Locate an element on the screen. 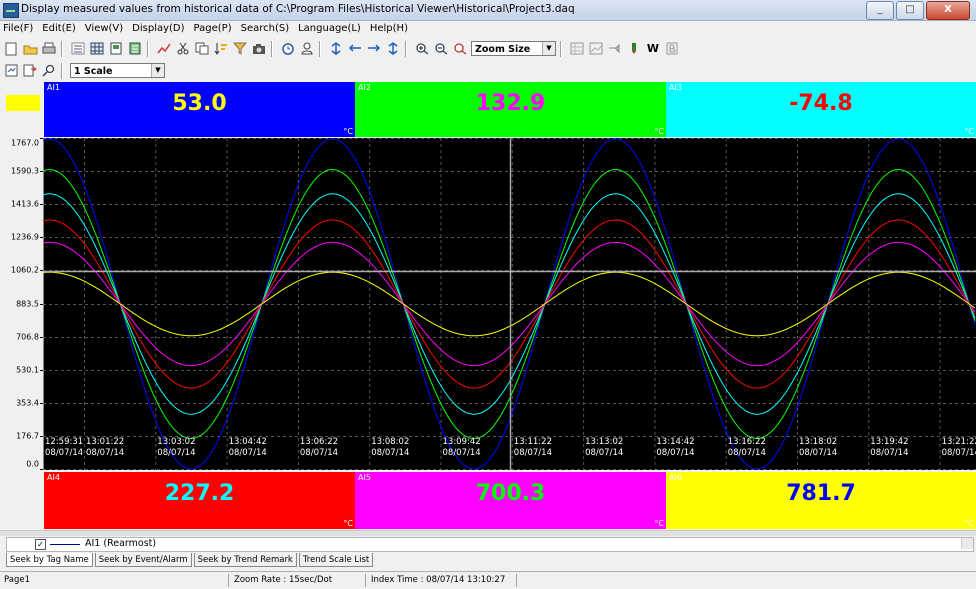 The image size is (976, 589). user-icon is located at coordinates (307, 49).